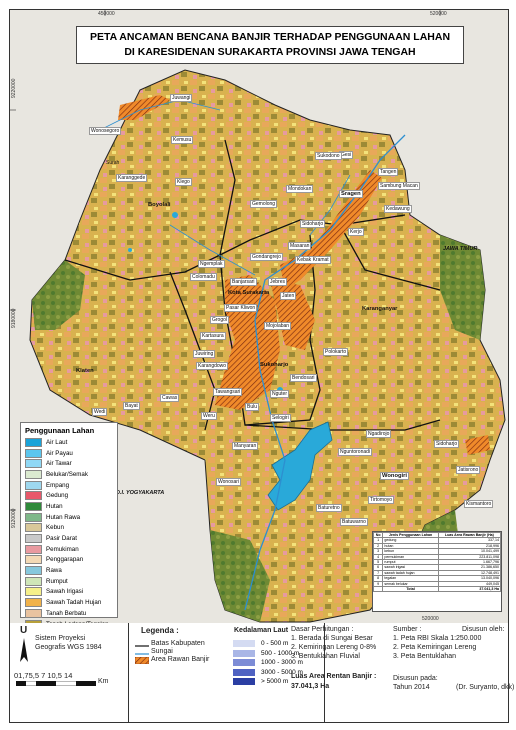 The height and width of the screenshot is (730, 516). Describe the element at coordinates (378, 562) in the screenshot. I see `table-cell: 5` at that location.